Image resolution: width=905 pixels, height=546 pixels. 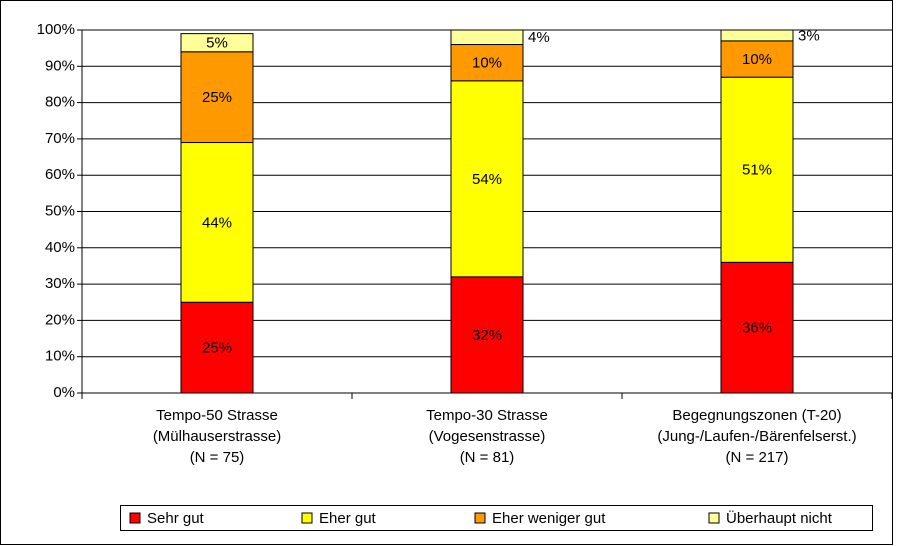 What do you see at coordinates (549, 518) in the screenshot?
I see `legend-label: Eher weniger gut` at bounding box center [549, 518].